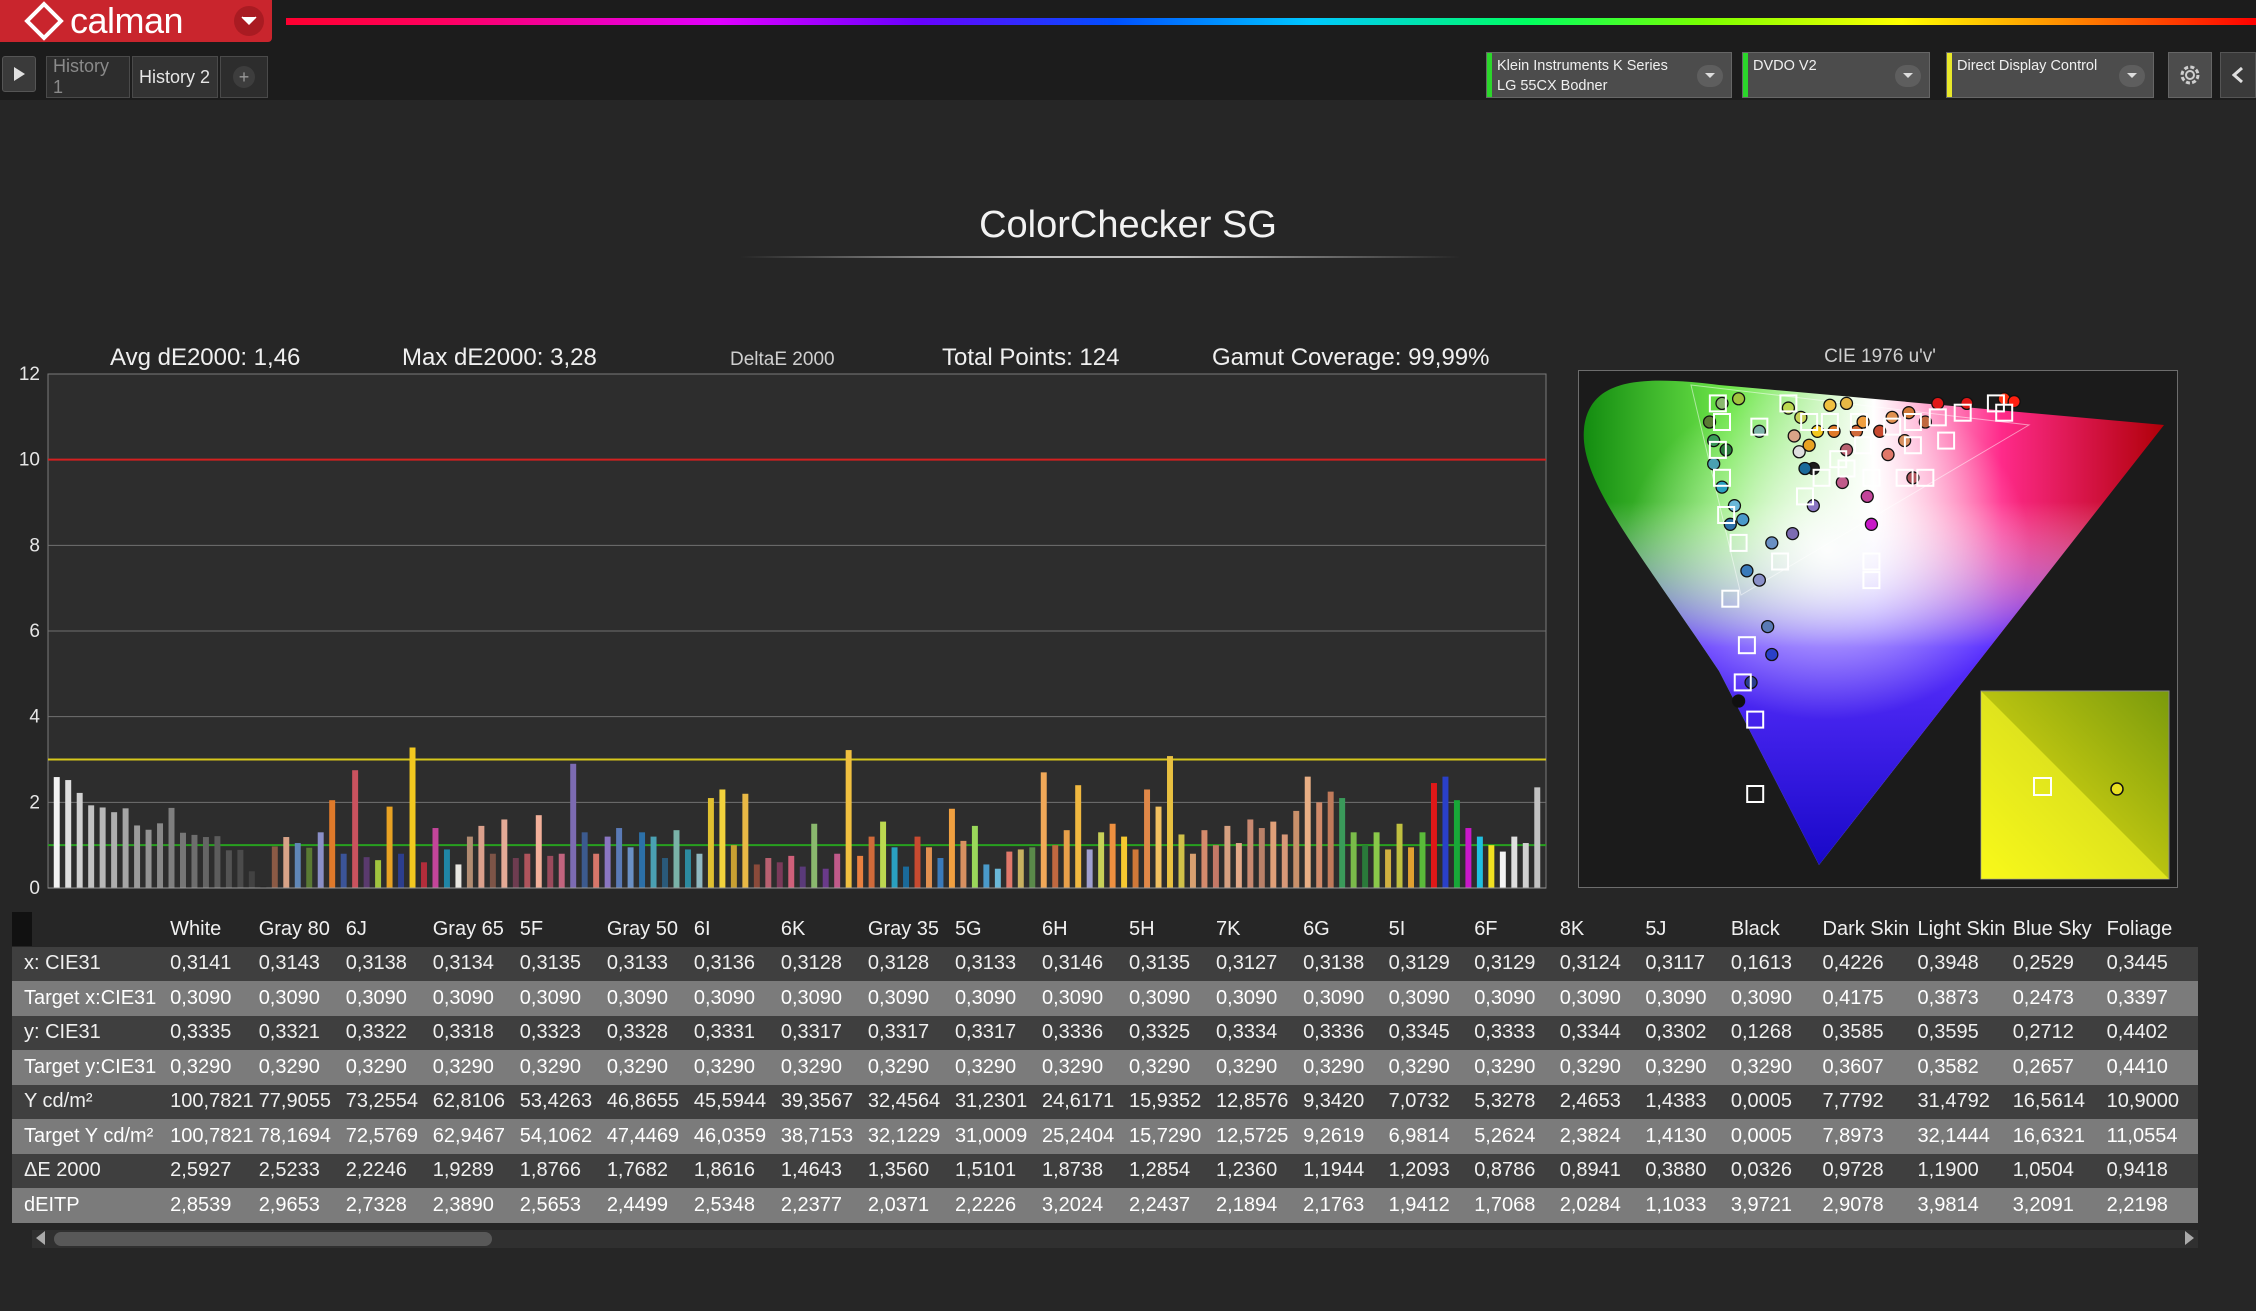 This screenshot has height=1311, width=2256. What do you see at coordinates (561, 929) in the screenshot?
I see `column-header: 5F` at bounding box center [561, 929].